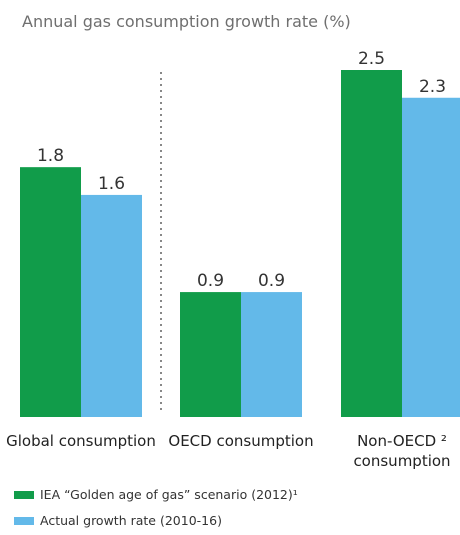 The width and height of the screenshot is (460, 535). I want to click on category-label-2-line-1: consumption, so click(401, 461).